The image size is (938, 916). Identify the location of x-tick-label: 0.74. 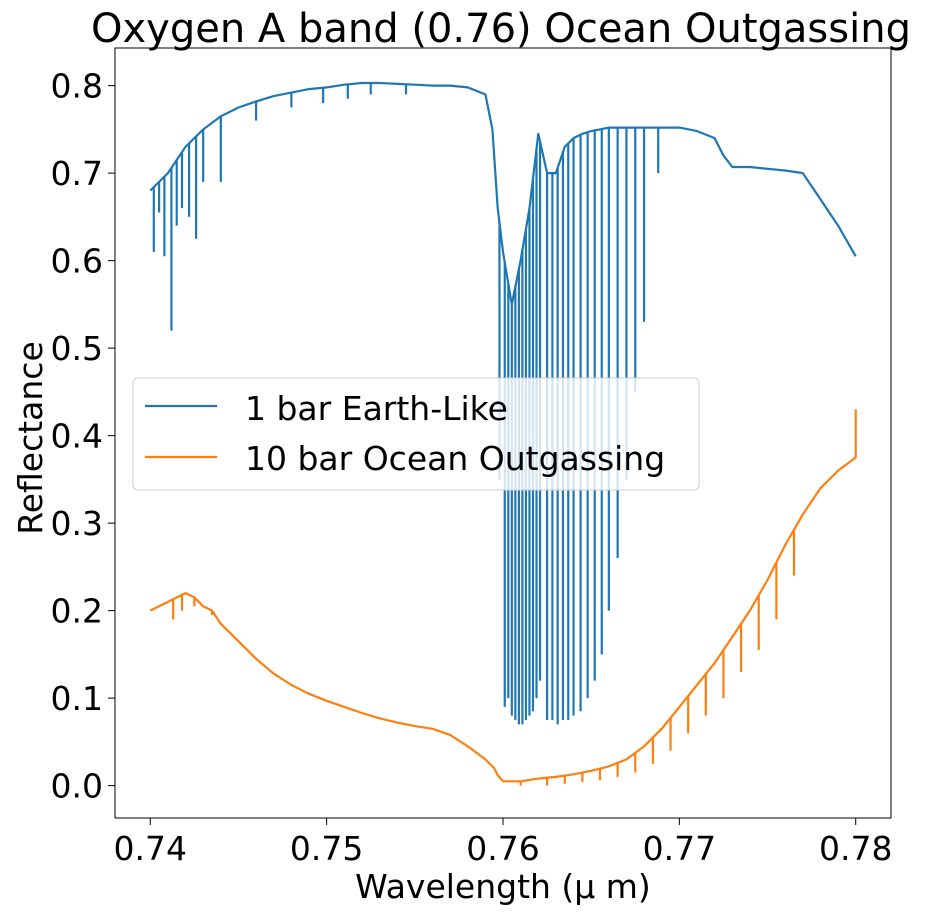
(150, 848).